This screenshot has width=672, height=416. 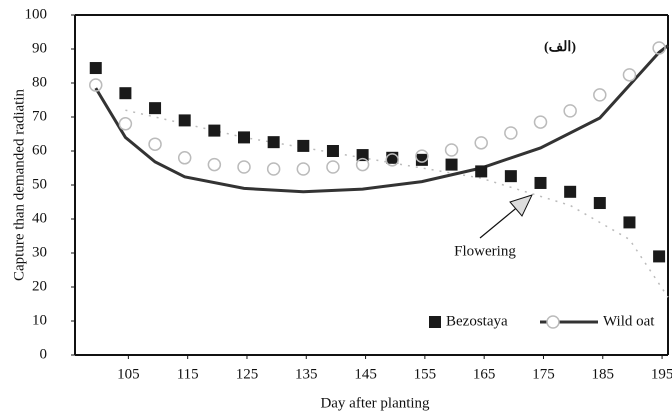 What do you see at coordinates (39, 184) in the screenshot?
I see `y-tick-label: 50` at bounding box center [39, 184].